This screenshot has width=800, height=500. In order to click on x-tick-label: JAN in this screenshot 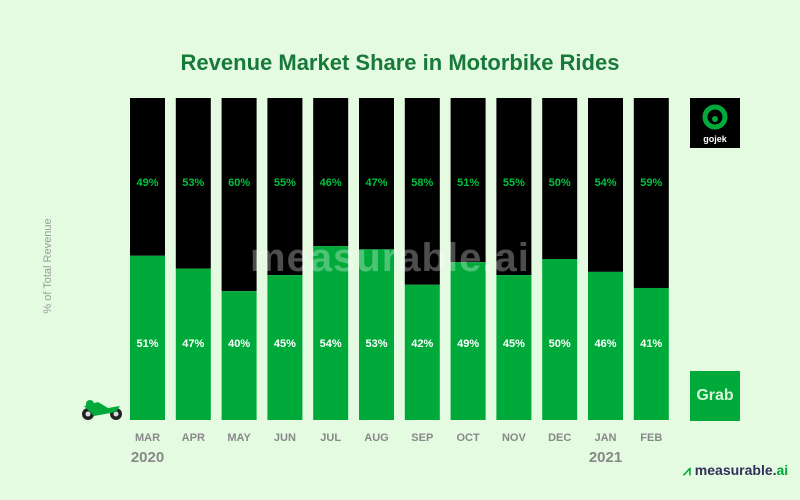, I will do `click(605, 438)`.